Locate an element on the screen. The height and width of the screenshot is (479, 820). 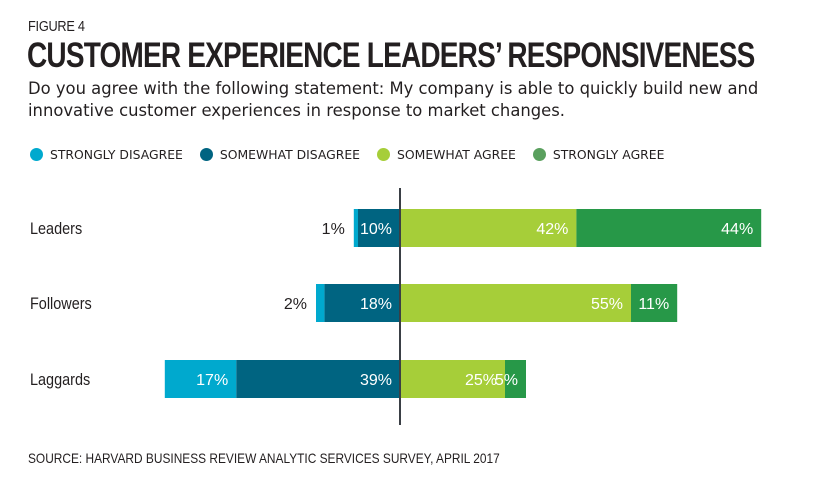
data-label: 5% is located at coordinates (506, 380).